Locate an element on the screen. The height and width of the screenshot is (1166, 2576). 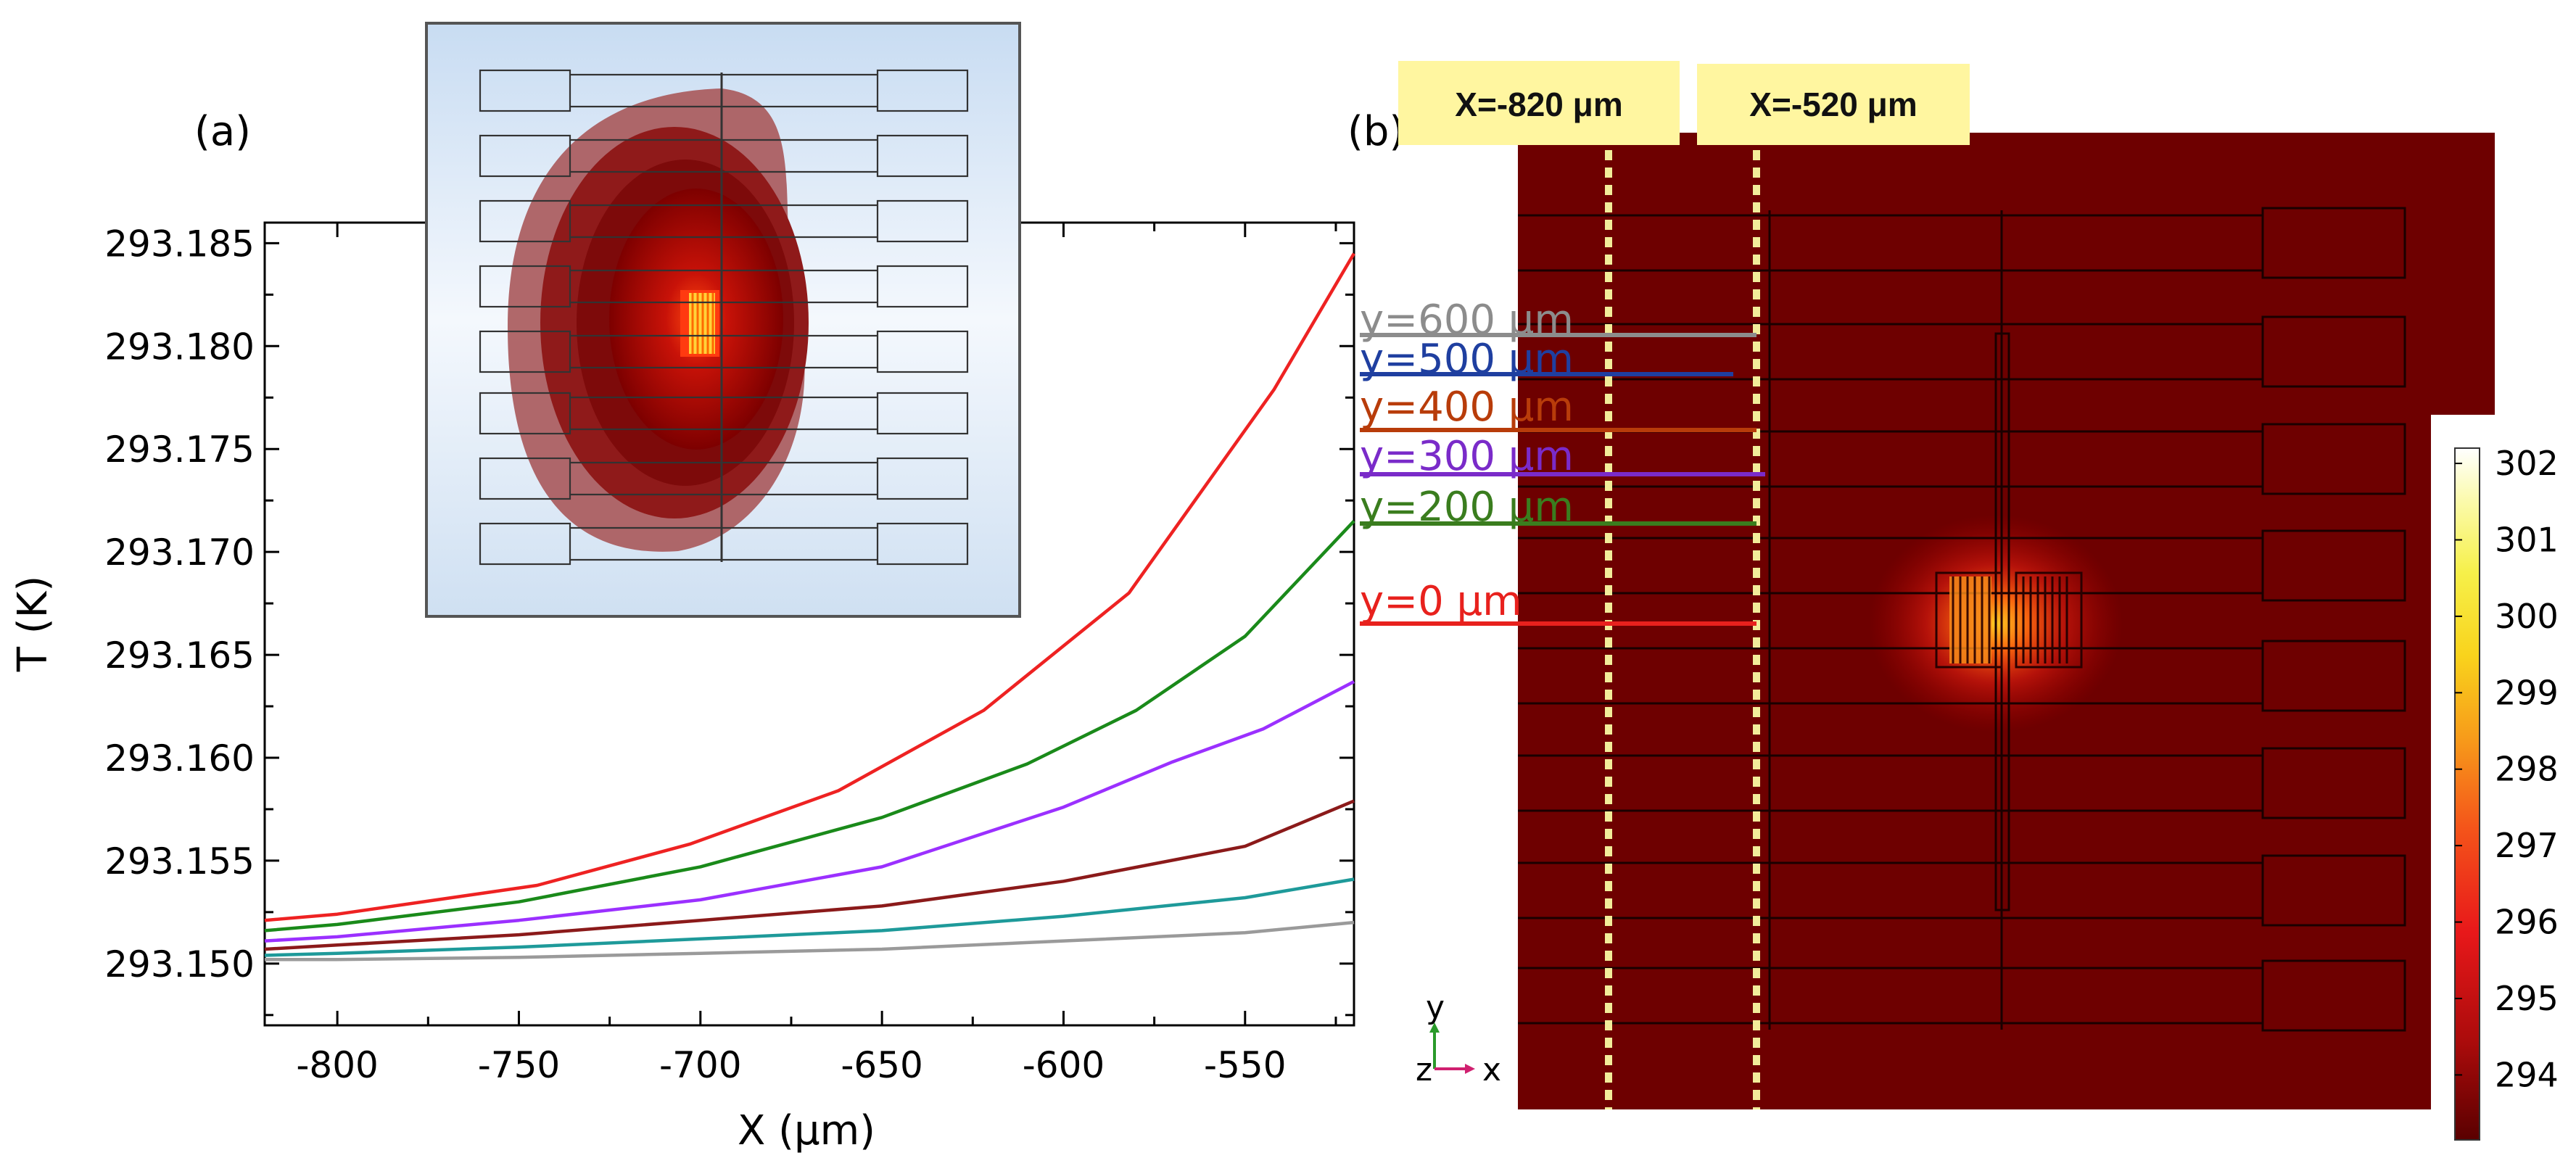
inset-thermal-map is located at coordinates (723, 320).